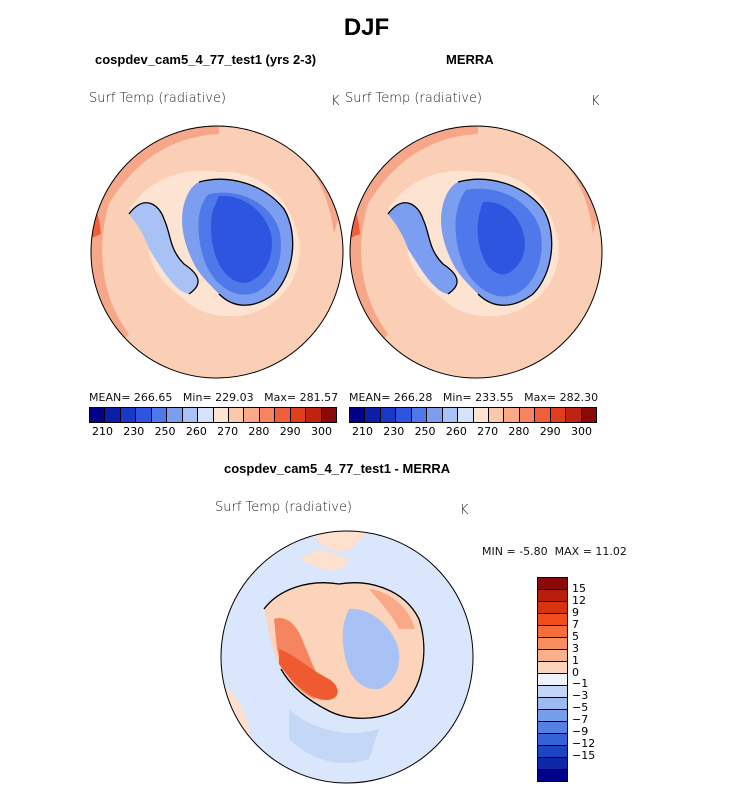 The width and height of the screenshot is (733, 789). What do you see at coordinates (579, 600) in the screenshot?
I see `colorbar-label: 12` at bounding box center [579, 600].